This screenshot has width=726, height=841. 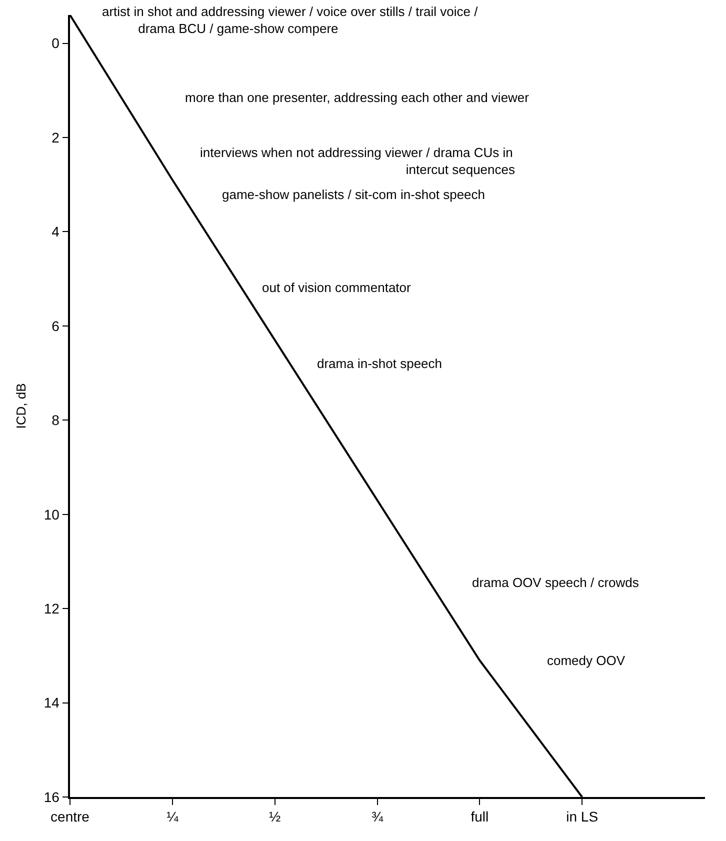 What do you see at coordinates (379, 363) in the screenshot?
I see `annotation: drama in-shot speech` at bounding box center [379, 363].